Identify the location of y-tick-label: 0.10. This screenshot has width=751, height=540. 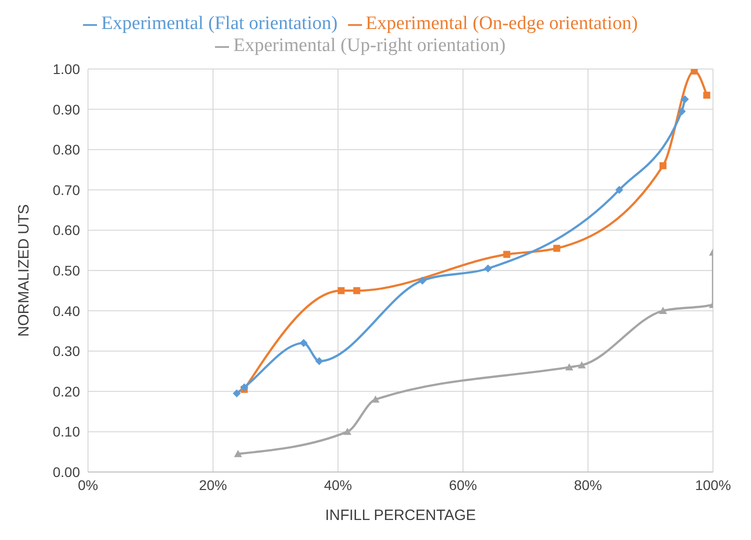
(66, 432).